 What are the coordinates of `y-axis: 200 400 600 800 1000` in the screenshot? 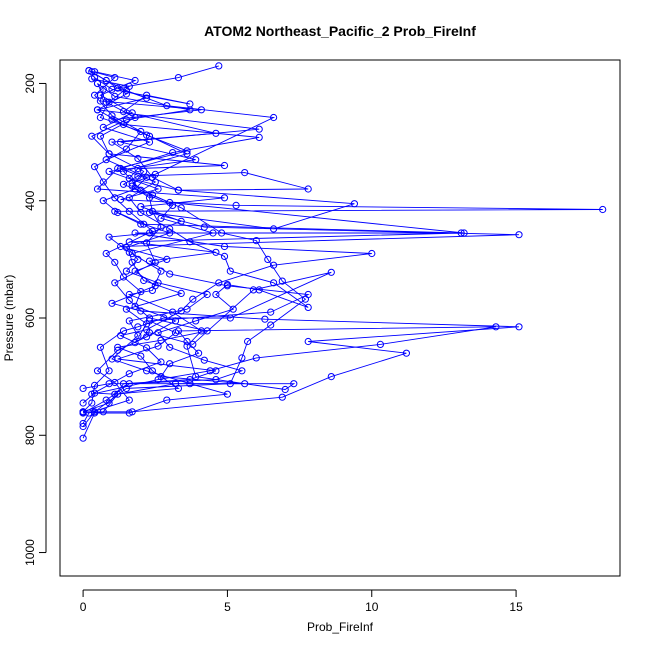 It's located at (35, 319).